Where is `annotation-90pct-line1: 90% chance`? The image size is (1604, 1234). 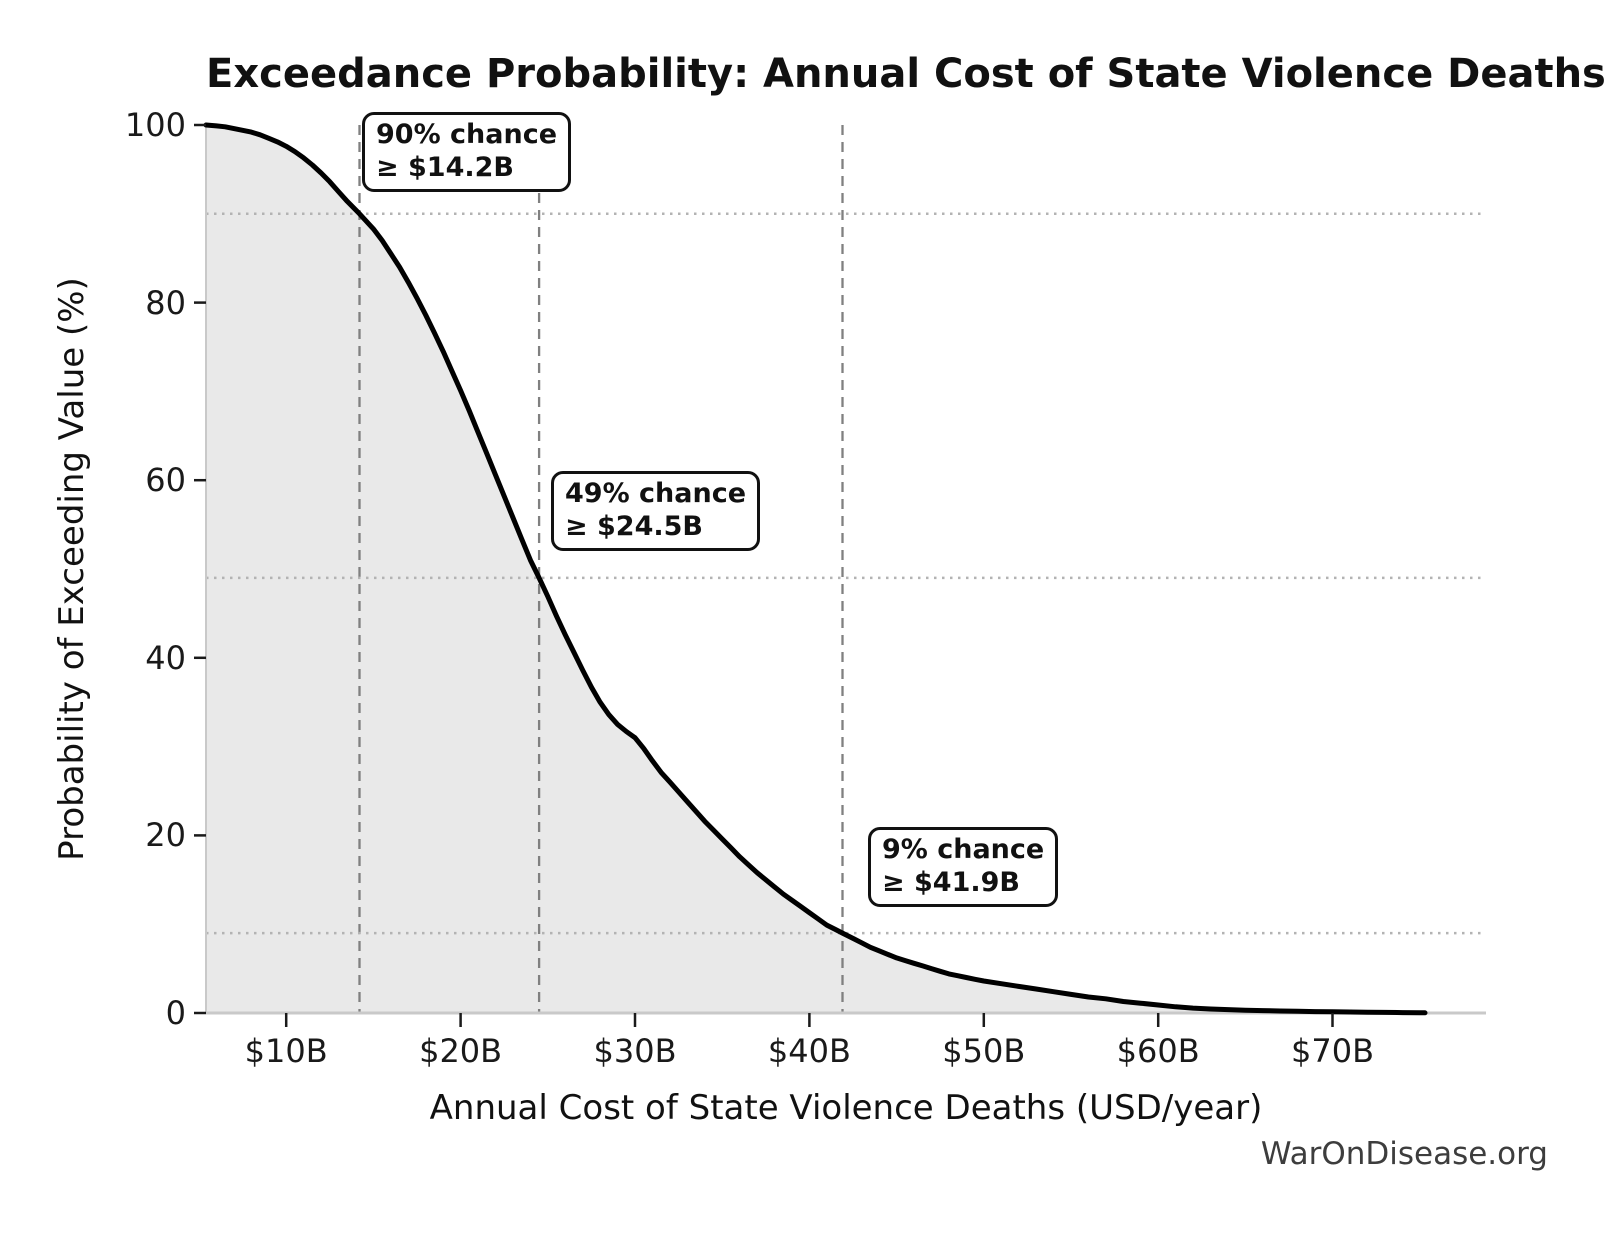 annotation-90pct-line1: 90% chance is located at coordinates (467, 134).